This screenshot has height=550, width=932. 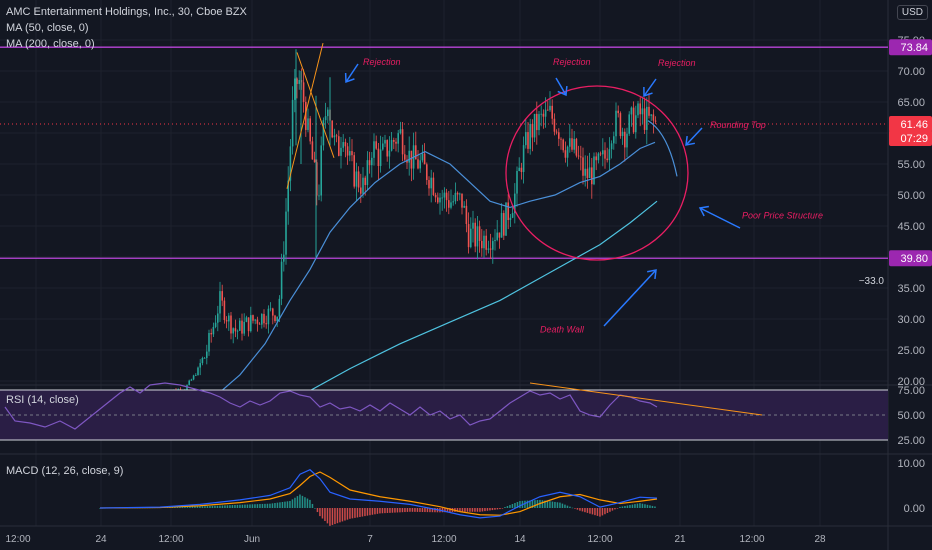 I want to click on time-tick-10: 21, so click(x=680, y=539).